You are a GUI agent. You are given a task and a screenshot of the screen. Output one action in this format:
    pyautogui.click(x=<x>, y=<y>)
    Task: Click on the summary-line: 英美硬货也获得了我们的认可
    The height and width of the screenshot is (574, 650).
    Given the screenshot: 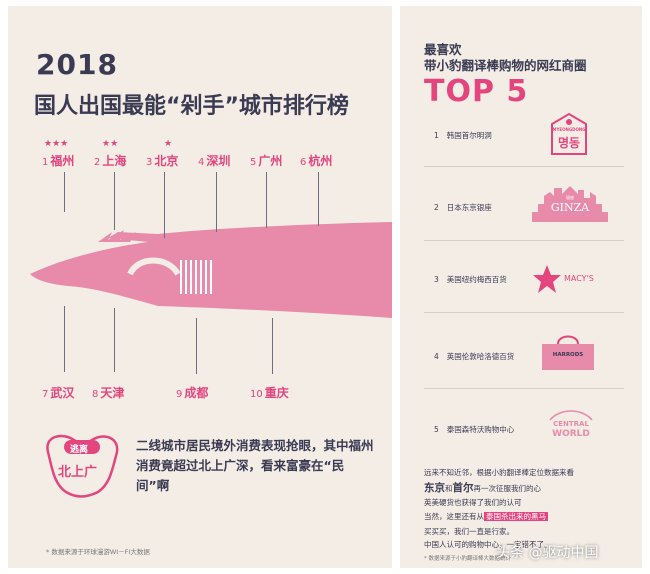 What is the action you would take?
    pyautogui.click(x=473, y=502)
    